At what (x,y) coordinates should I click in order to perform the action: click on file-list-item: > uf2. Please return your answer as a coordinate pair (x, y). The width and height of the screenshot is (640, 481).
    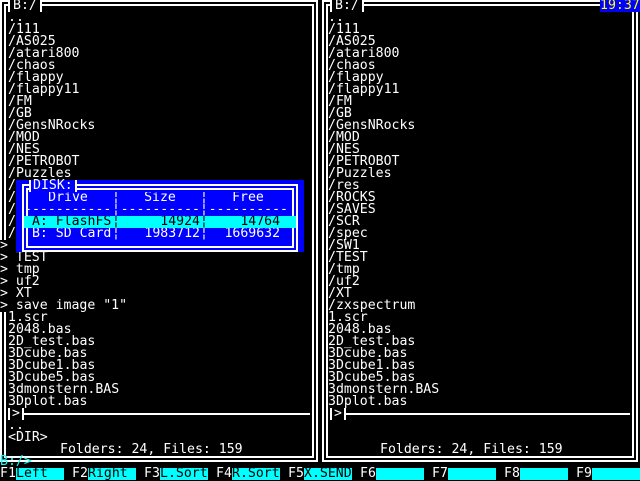
    Looking at the image, I should click on (64, 281).